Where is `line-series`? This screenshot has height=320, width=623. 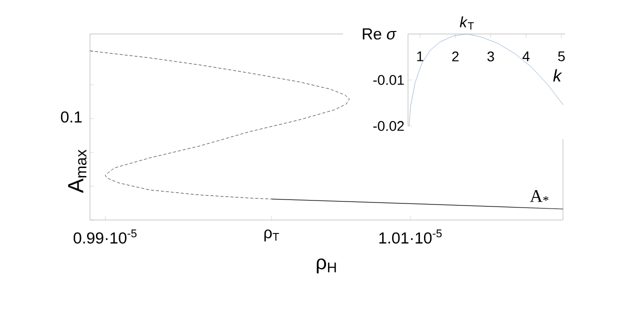
line-series is located at coordinates (486, 80).